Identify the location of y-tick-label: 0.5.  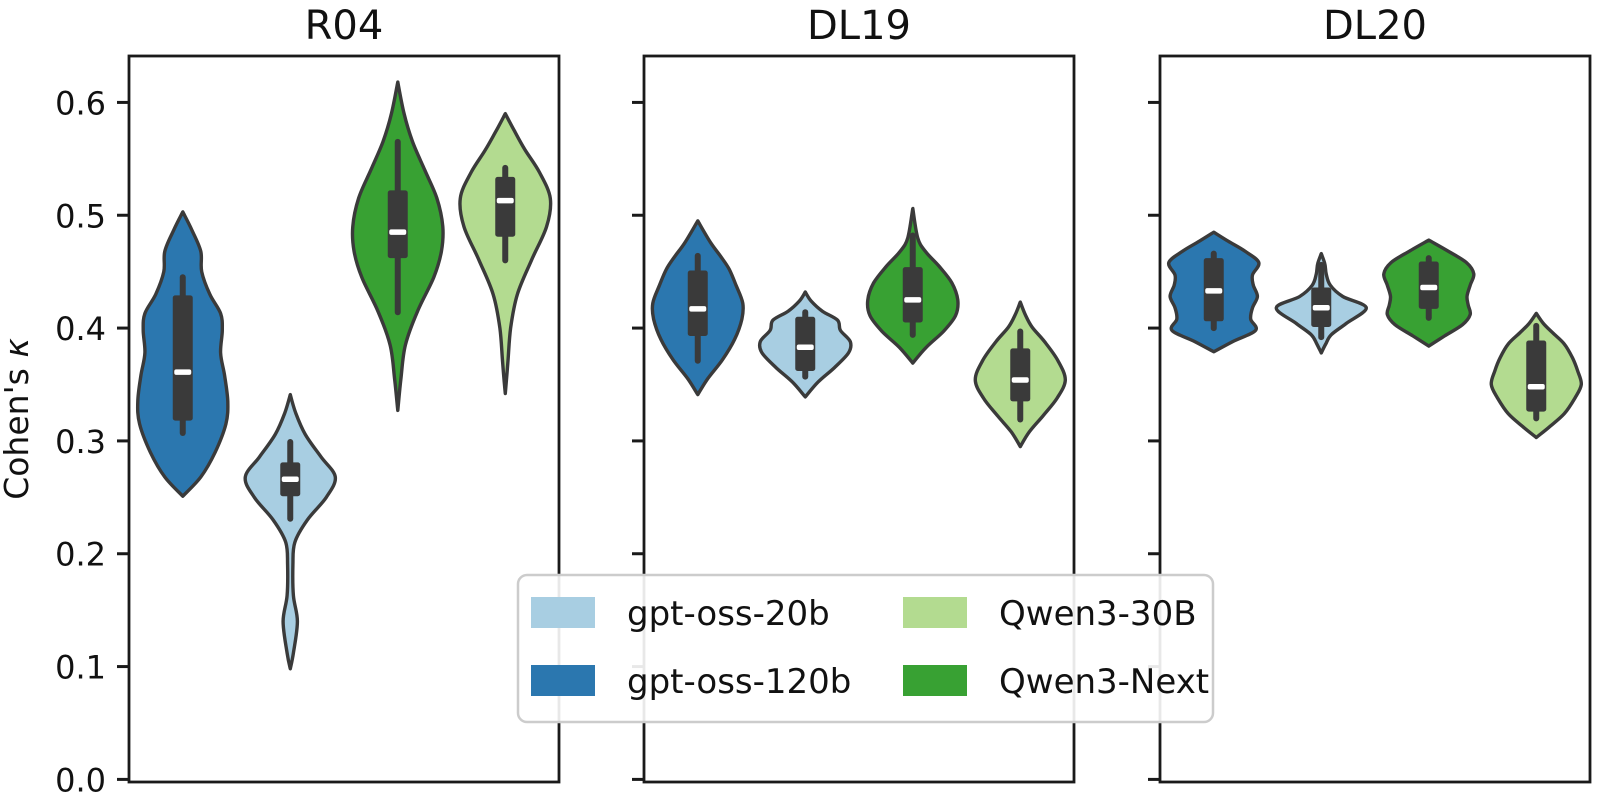
(80, 216).